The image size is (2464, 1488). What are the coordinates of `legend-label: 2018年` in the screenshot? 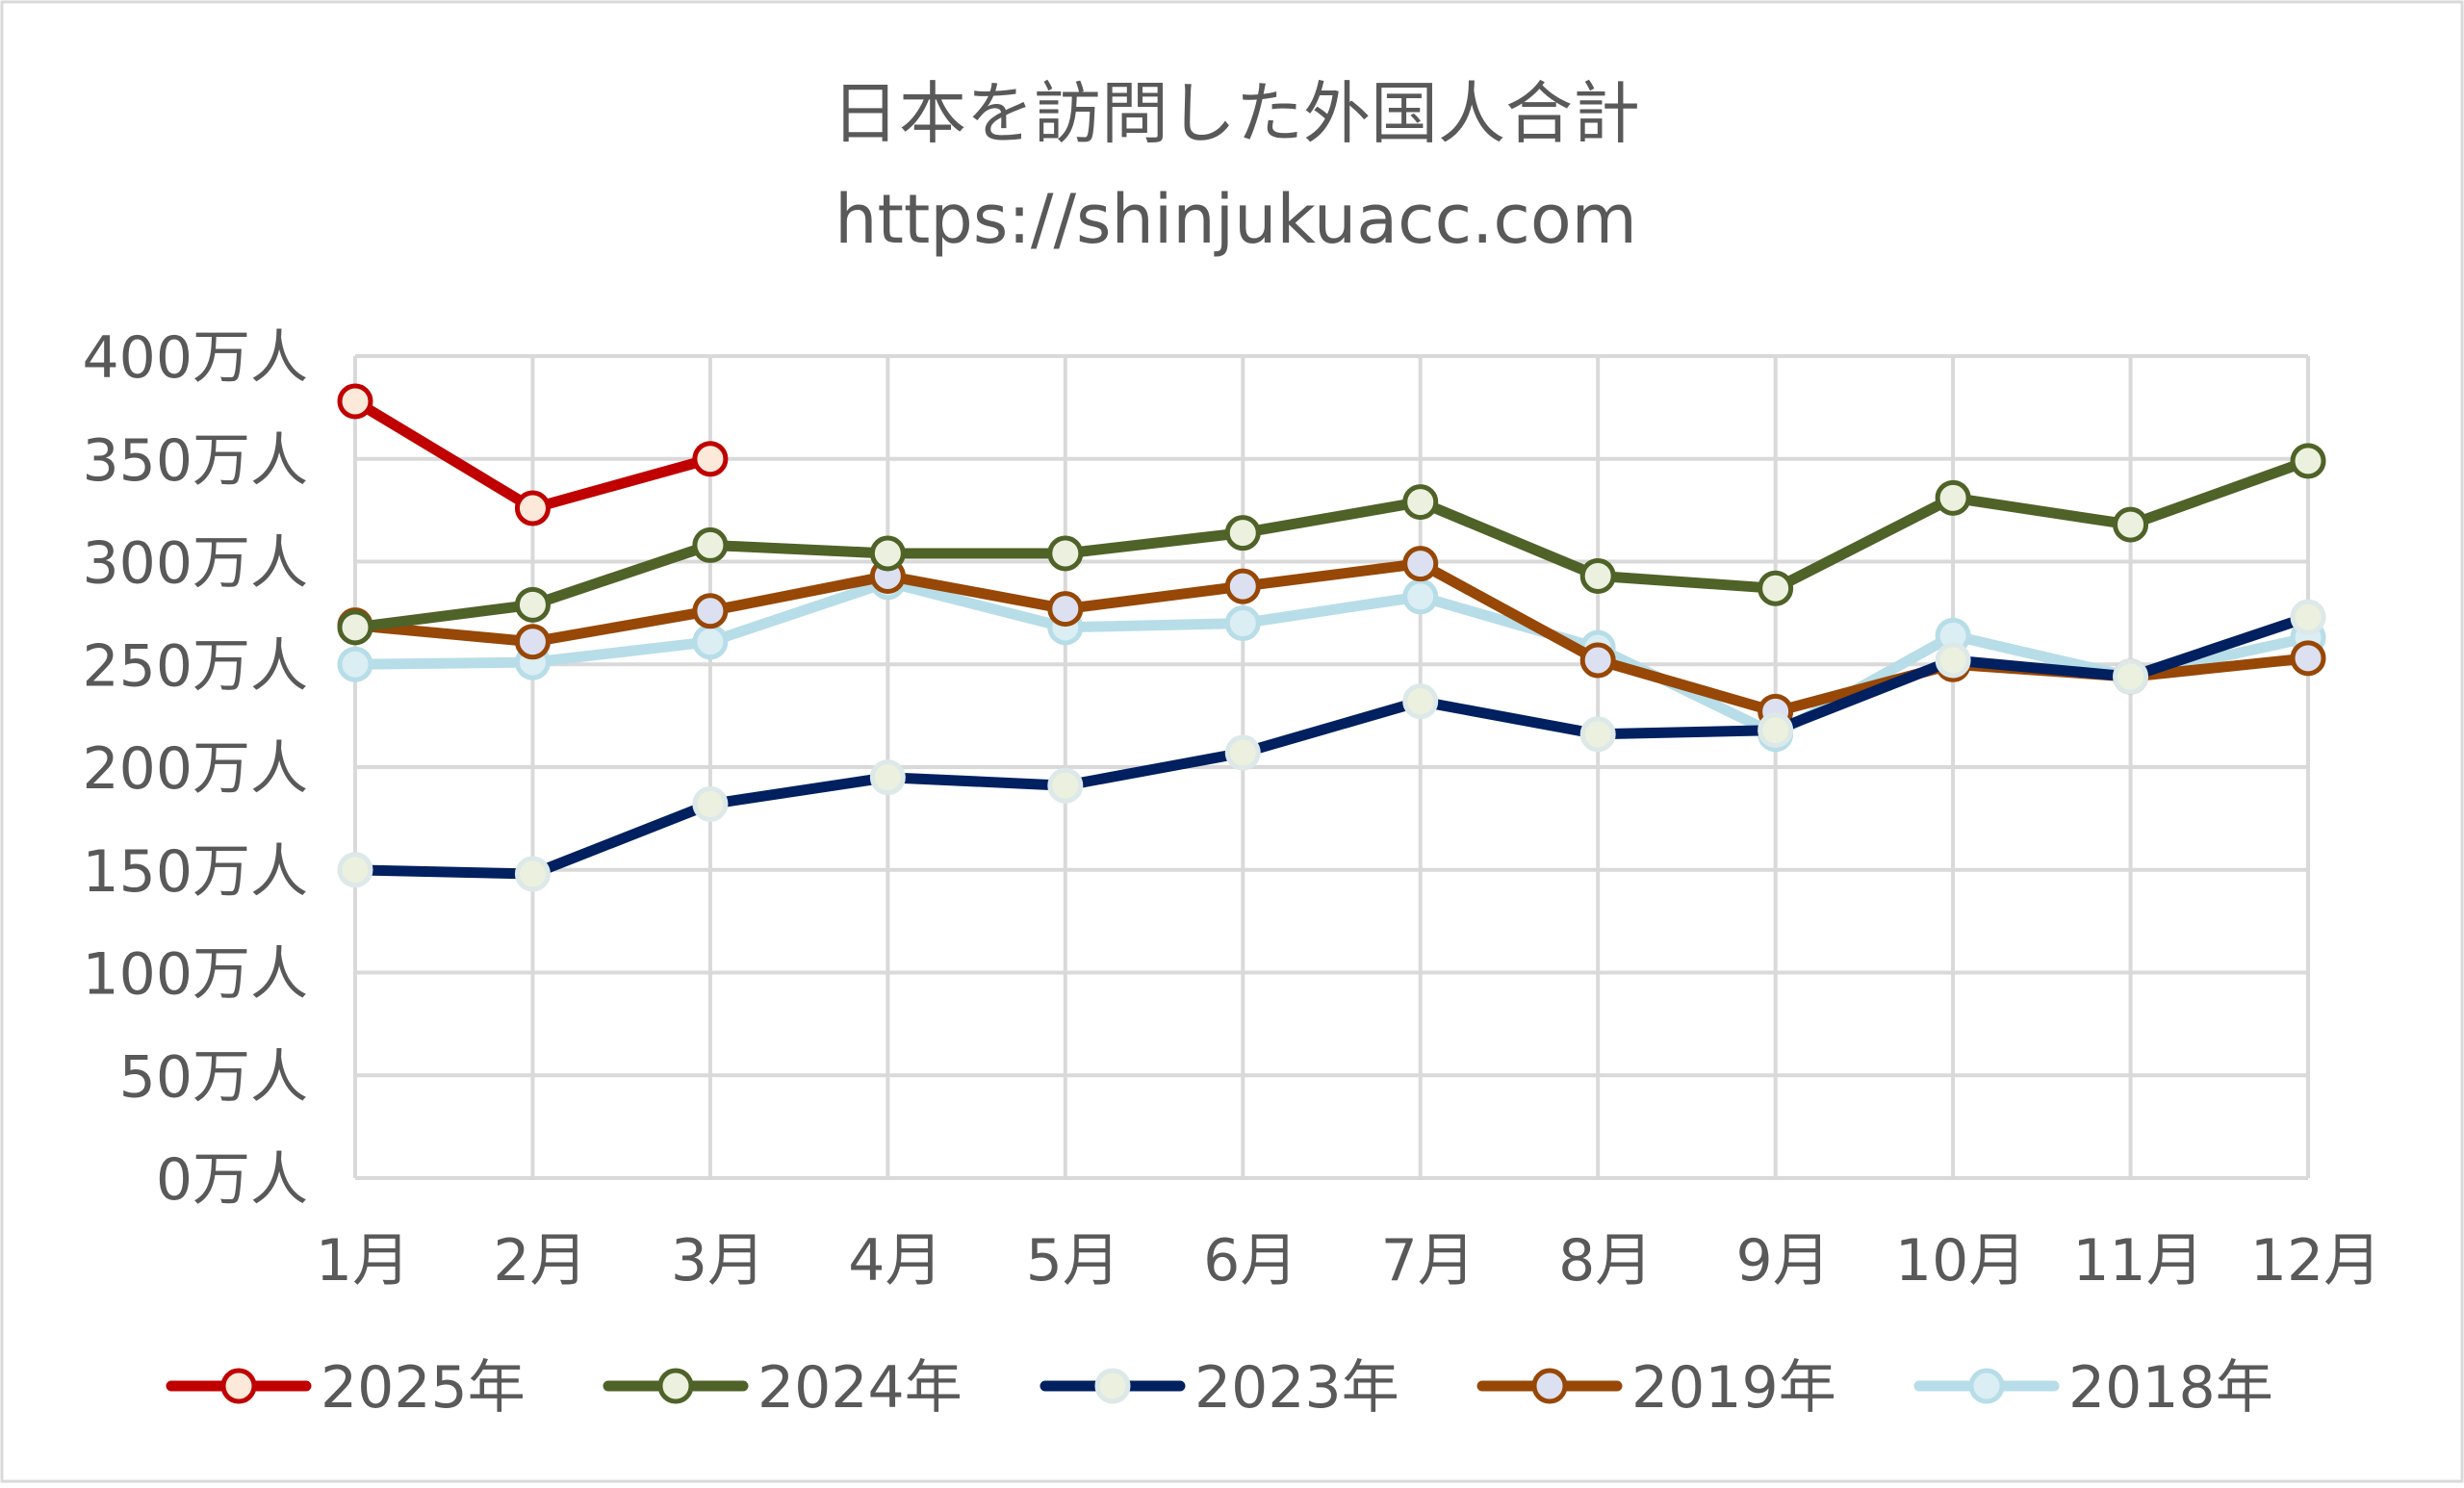 It's located at (2170, 1388).